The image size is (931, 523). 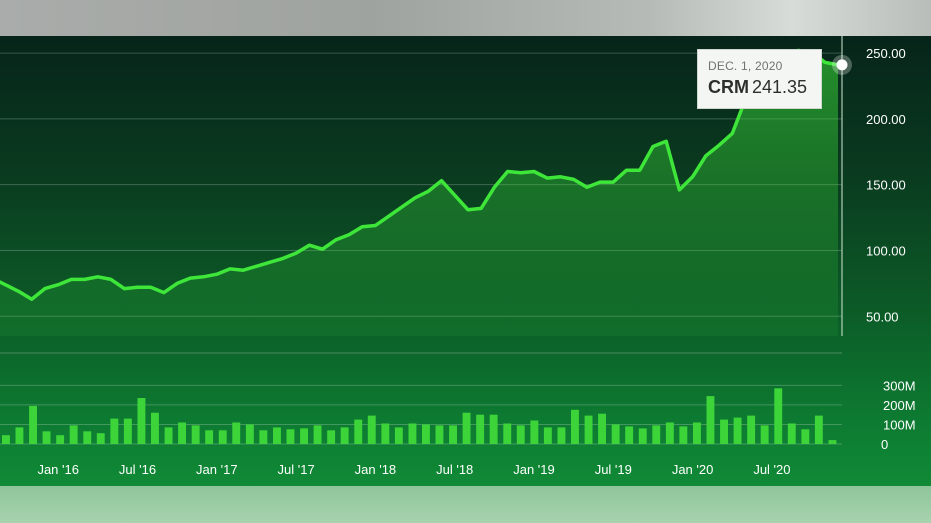 I want to click on tooltip-price-value: 241.35, so click(x=780, y=87).